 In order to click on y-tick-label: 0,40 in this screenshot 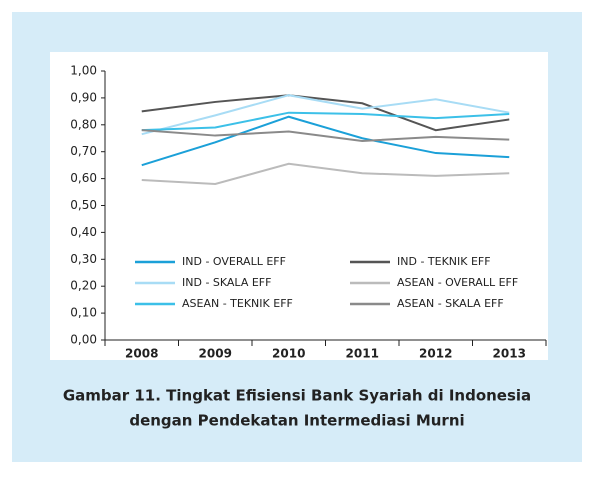, I will do `click(83, 232)`.